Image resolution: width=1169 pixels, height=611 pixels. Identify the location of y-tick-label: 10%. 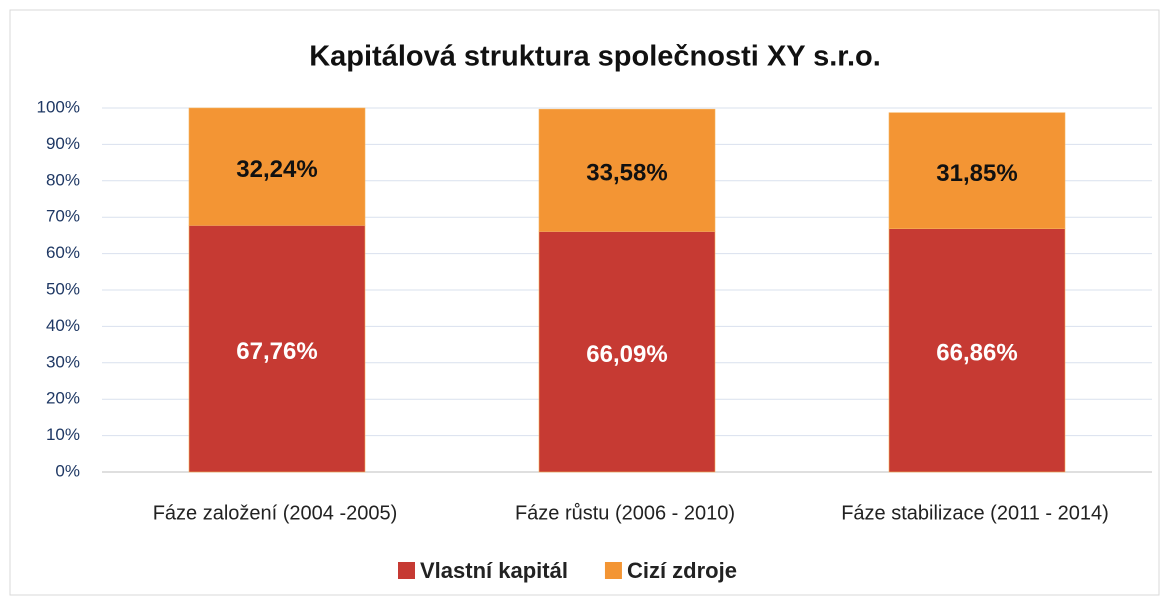
(63, 434).